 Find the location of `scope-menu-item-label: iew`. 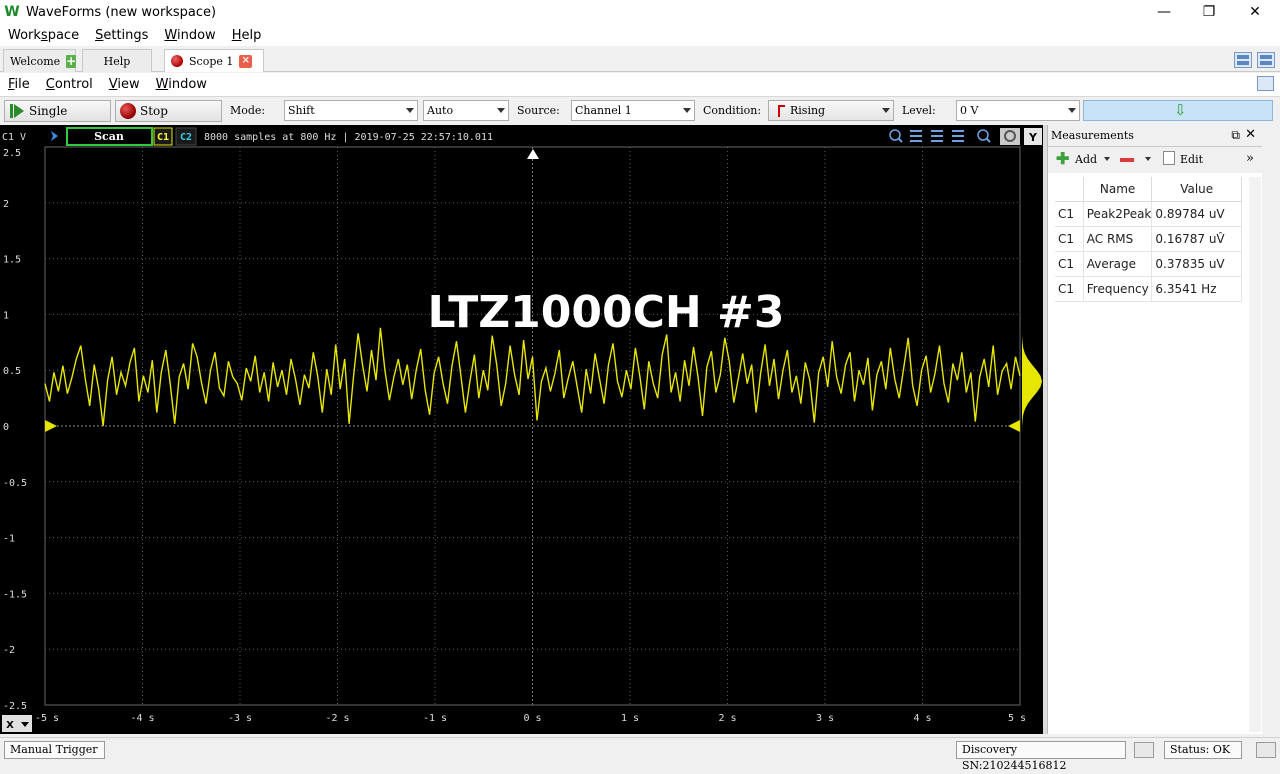

scope-menu-item-label: iew is located at coordinates (128, 84).